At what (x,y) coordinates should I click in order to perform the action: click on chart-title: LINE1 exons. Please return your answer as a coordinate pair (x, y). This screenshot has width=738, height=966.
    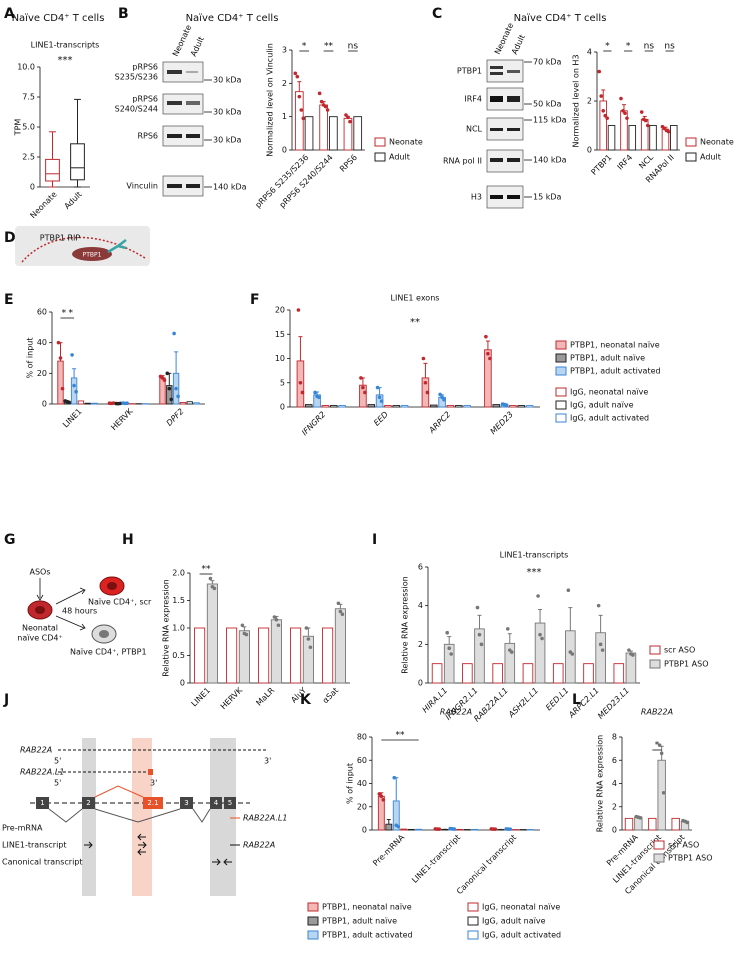
    Looking at the image, I should click on (415, 298).